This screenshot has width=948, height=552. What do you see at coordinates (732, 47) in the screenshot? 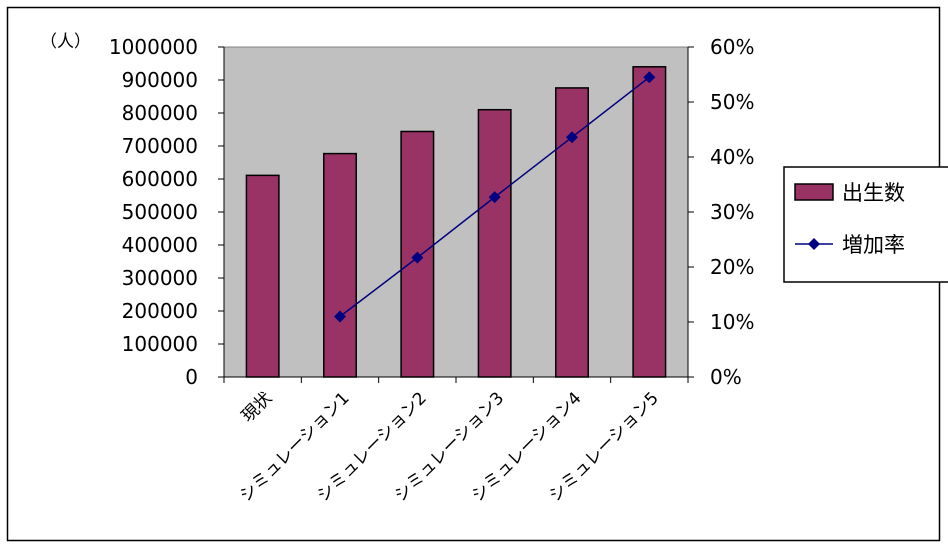
I see `right-tick-label-6: 60%` at bounding box center [732, 47].